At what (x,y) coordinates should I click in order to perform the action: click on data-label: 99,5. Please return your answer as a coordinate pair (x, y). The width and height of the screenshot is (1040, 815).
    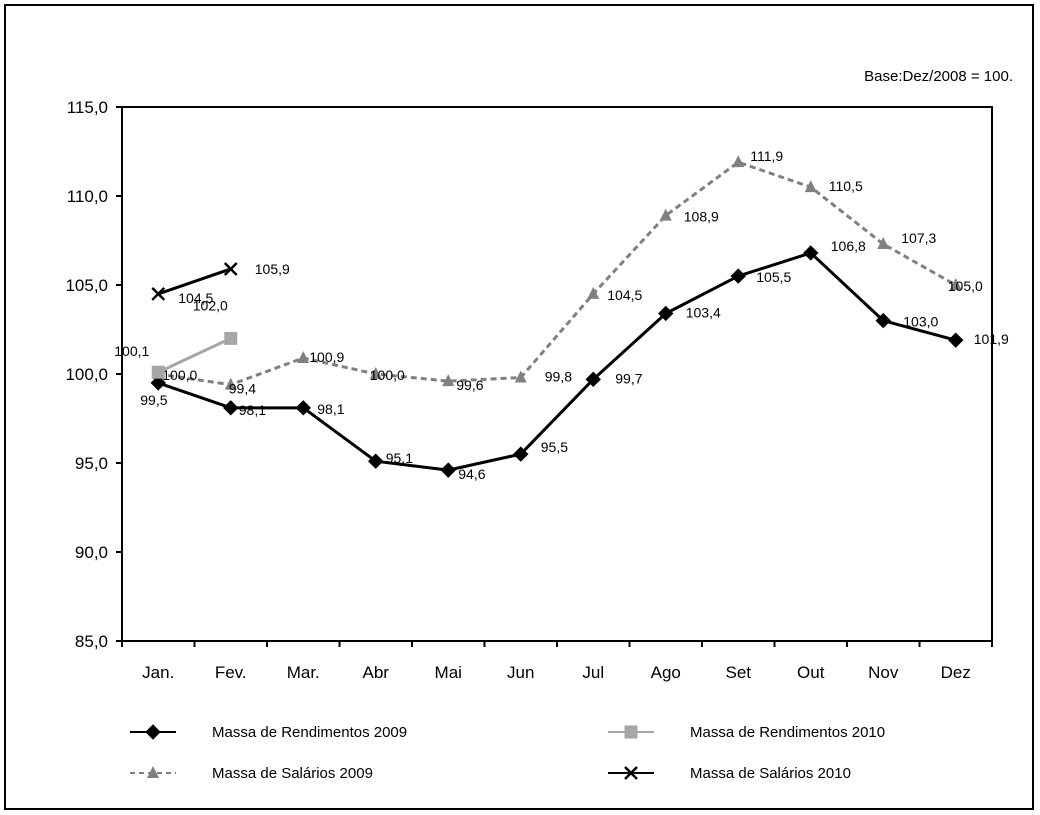
    Looking at the image, I should click on (153, 400).